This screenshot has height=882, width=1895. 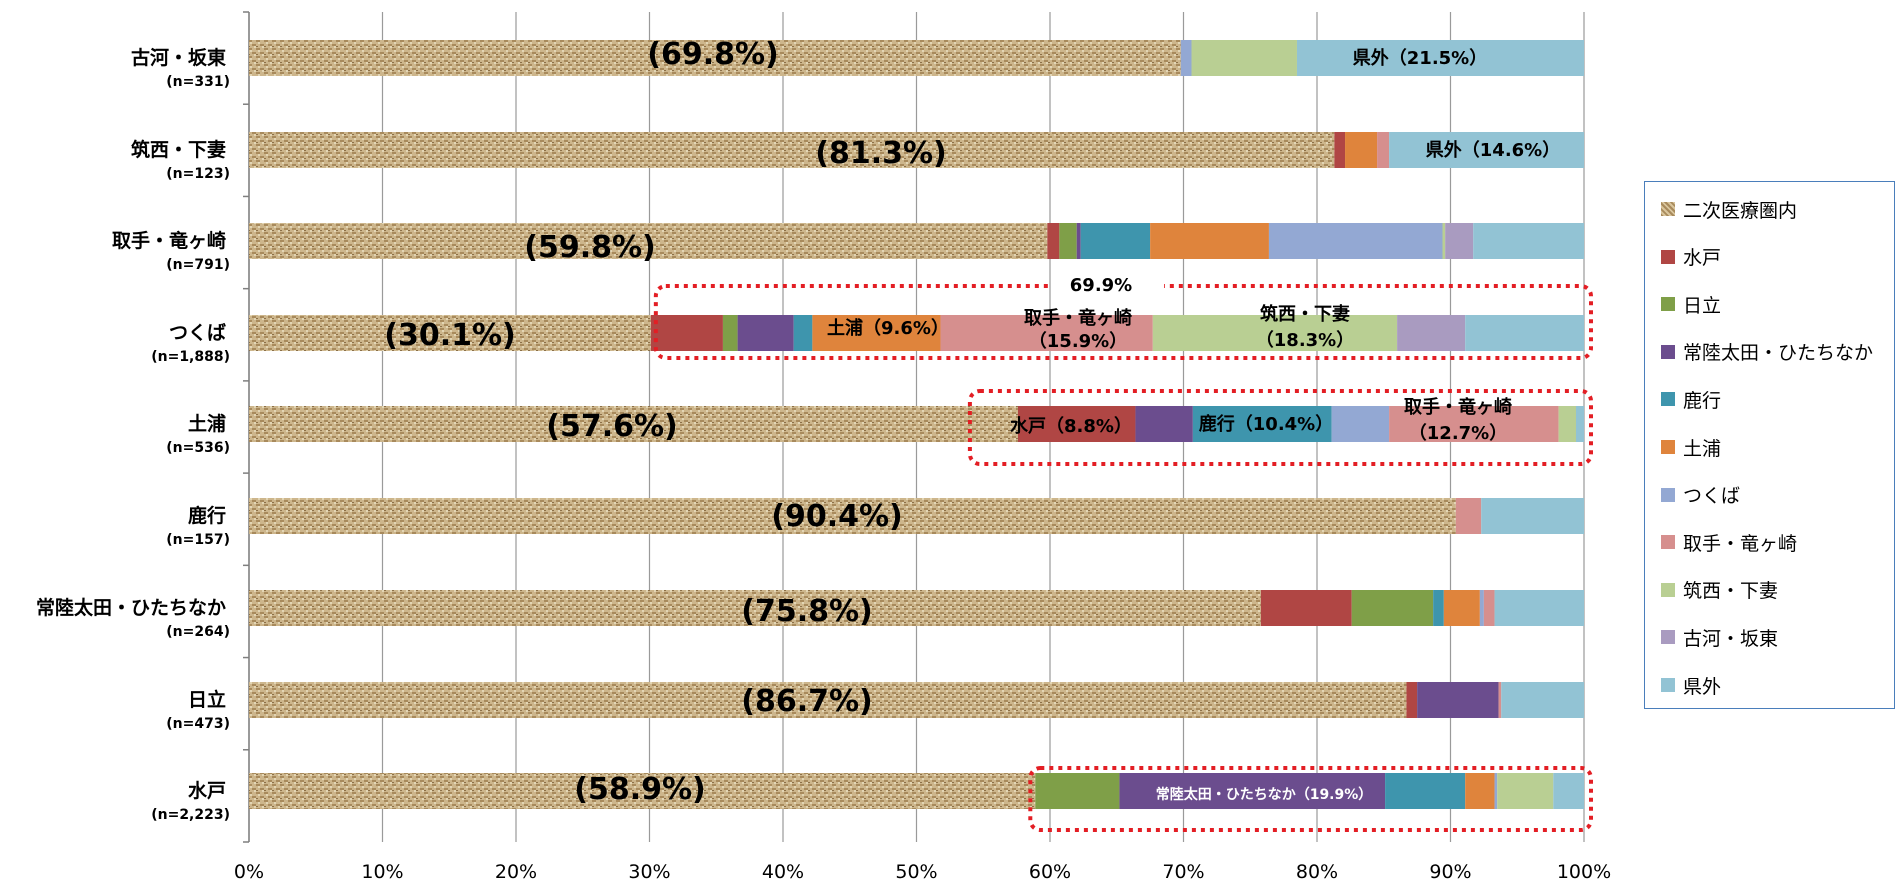 What do you see at coordinates (190, 815) in the screenshot?
I see `category-n-label: (n=2,223)` at bounding box center [190, 815].